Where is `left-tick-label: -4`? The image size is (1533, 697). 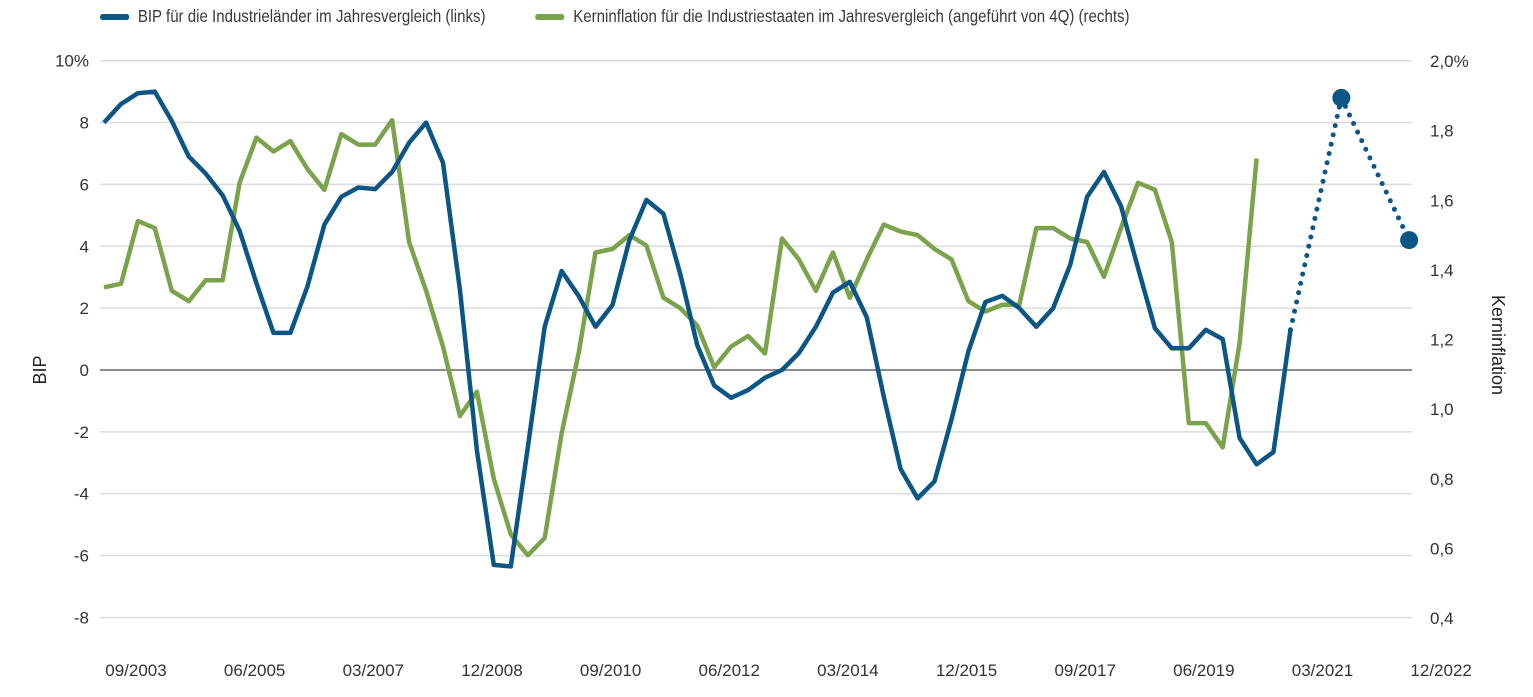 left-tick-label: -4 is located at coordinates (81, 494).